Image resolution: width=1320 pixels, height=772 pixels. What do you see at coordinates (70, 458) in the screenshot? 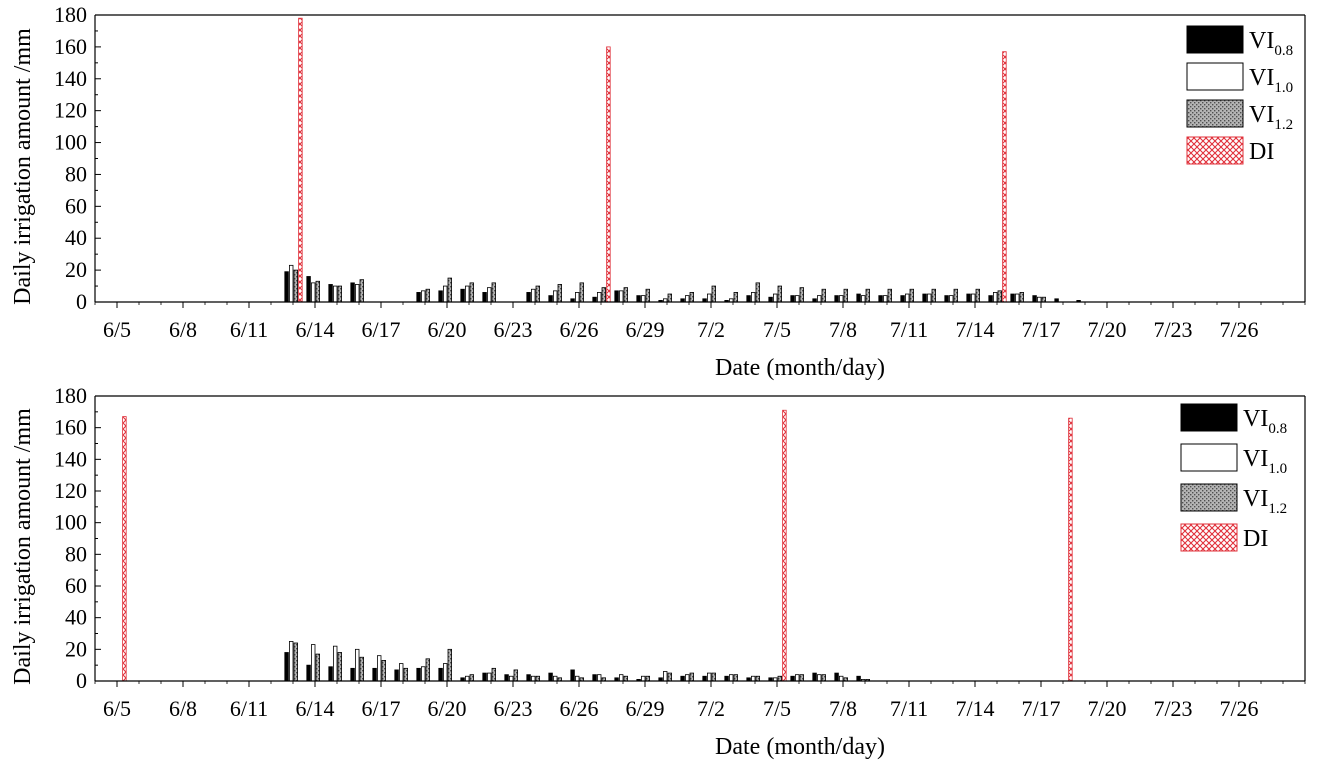
I see `y-tick-label: 140` at bounding box center [70, 458].